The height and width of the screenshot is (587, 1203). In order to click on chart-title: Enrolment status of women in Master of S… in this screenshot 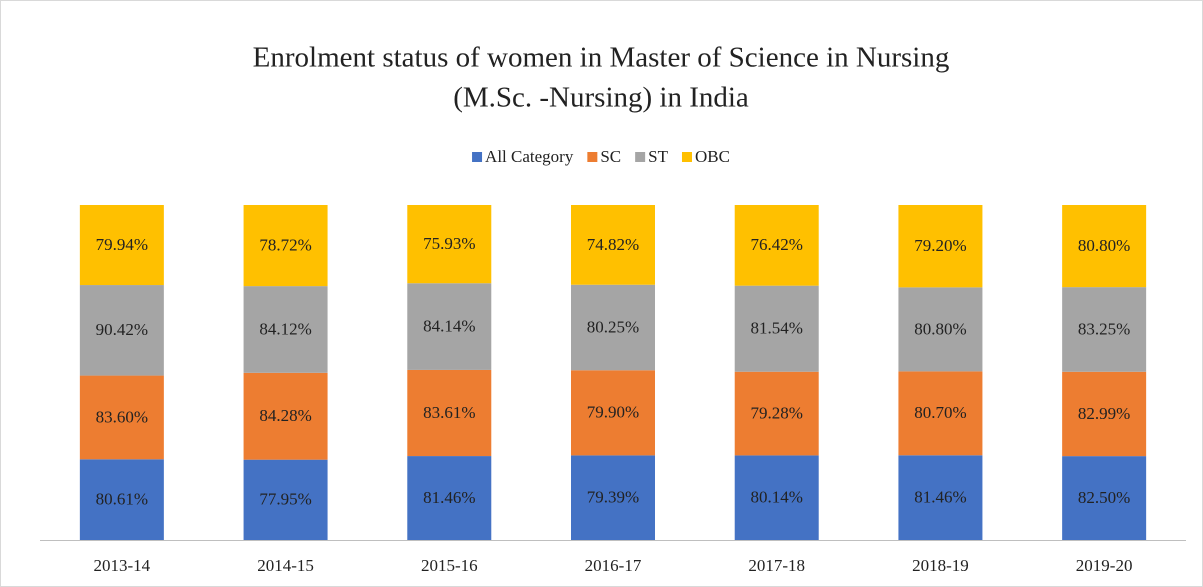, I will do `click(601, 58)`.